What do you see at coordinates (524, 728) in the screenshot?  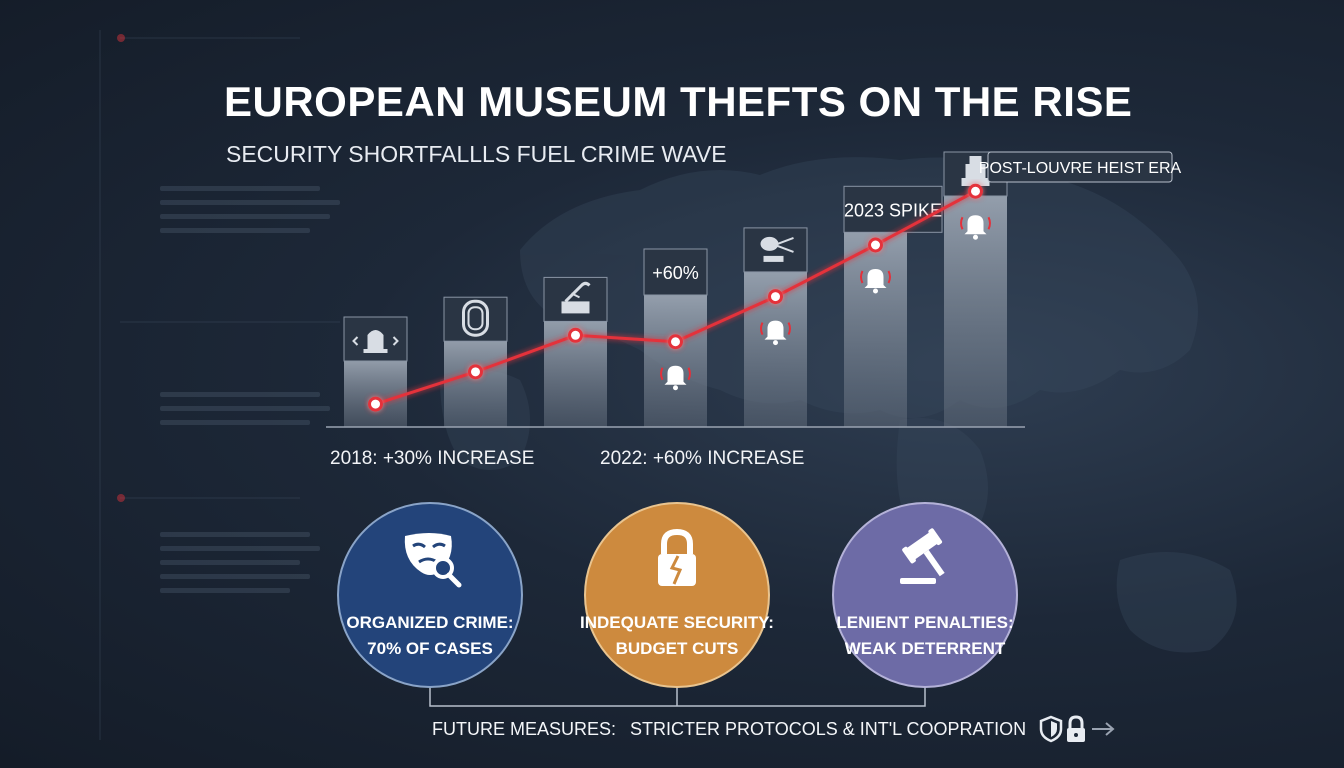 I see `future-measures-label: FUTURE MEASURES:` at bounding box center [524, 728].